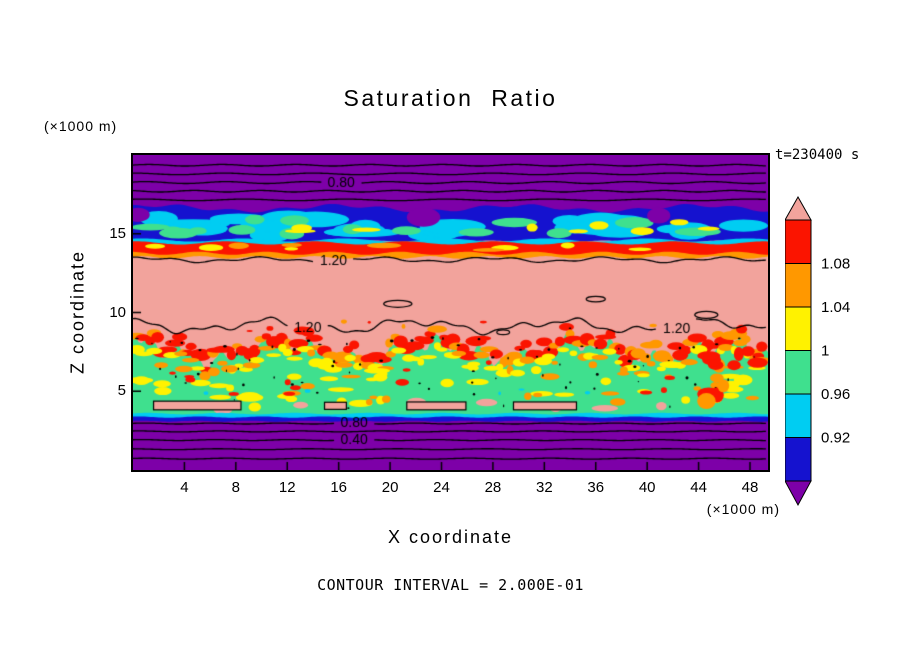 This screenshot has width=904, height=654. What do you see at coordinates (817, 155) in the screenshot?
I see `timestamp: t=230400 s` at bounding box center [817, 155].